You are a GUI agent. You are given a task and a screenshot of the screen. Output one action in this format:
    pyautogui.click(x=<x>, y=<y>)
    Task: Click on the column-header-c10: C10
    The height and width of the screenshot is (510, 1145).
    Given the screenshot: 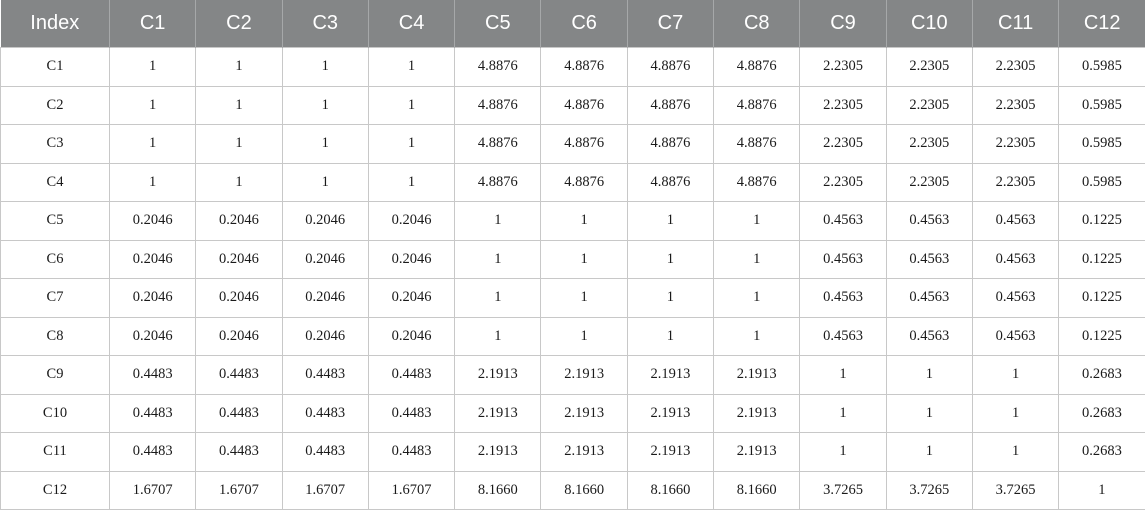 What is the action you would take?
    pyautogui.click(x=929, y=24)
    